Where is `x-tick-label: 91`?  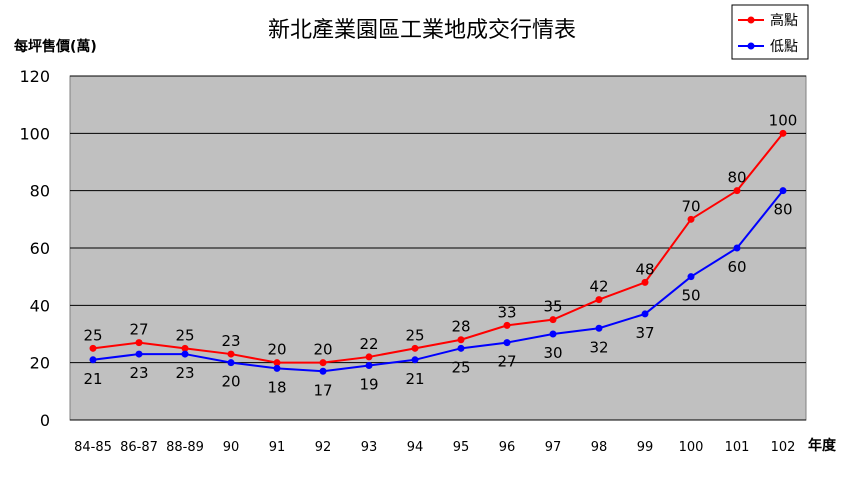 x-tick-label: 91 is located at coordinates (277, 447).